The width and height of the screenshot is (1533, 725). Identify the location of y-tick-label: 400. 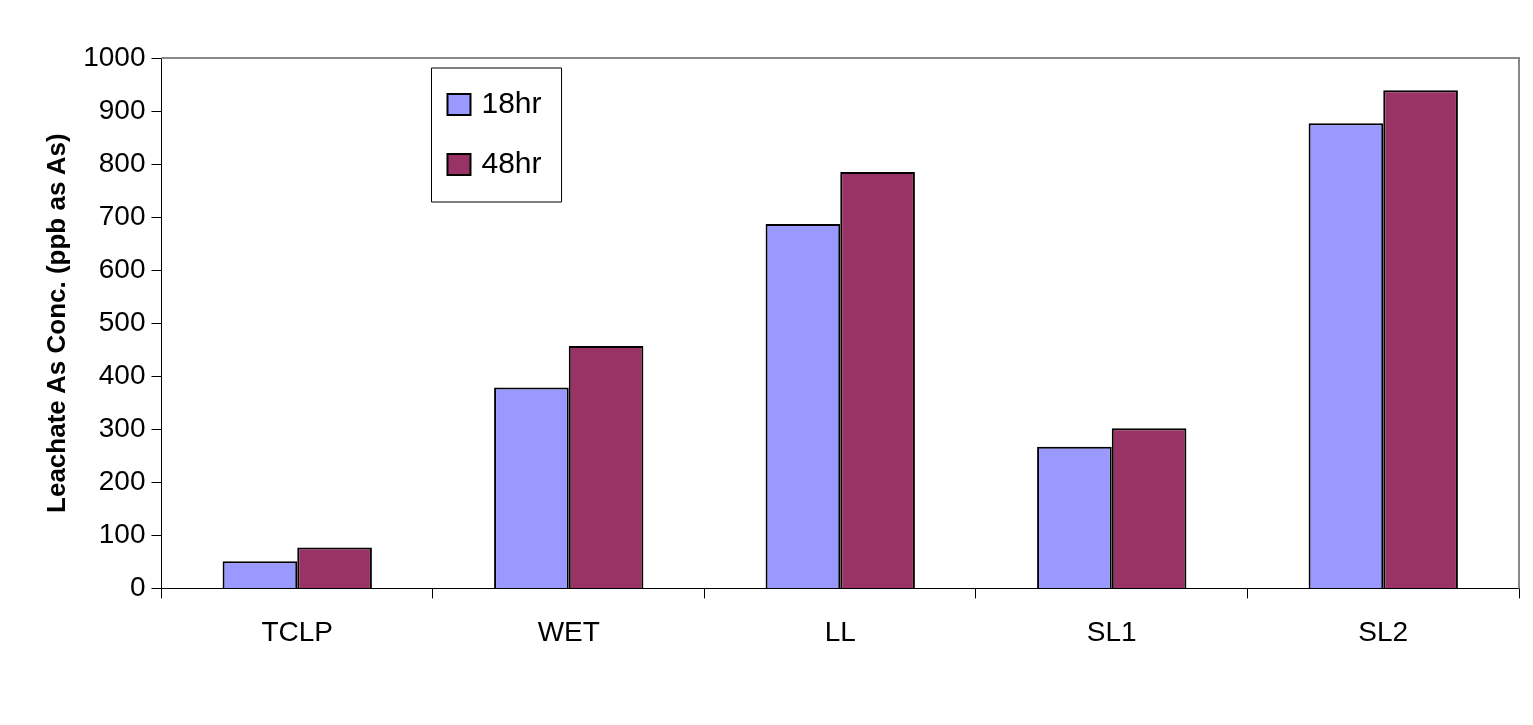
(122, 374).